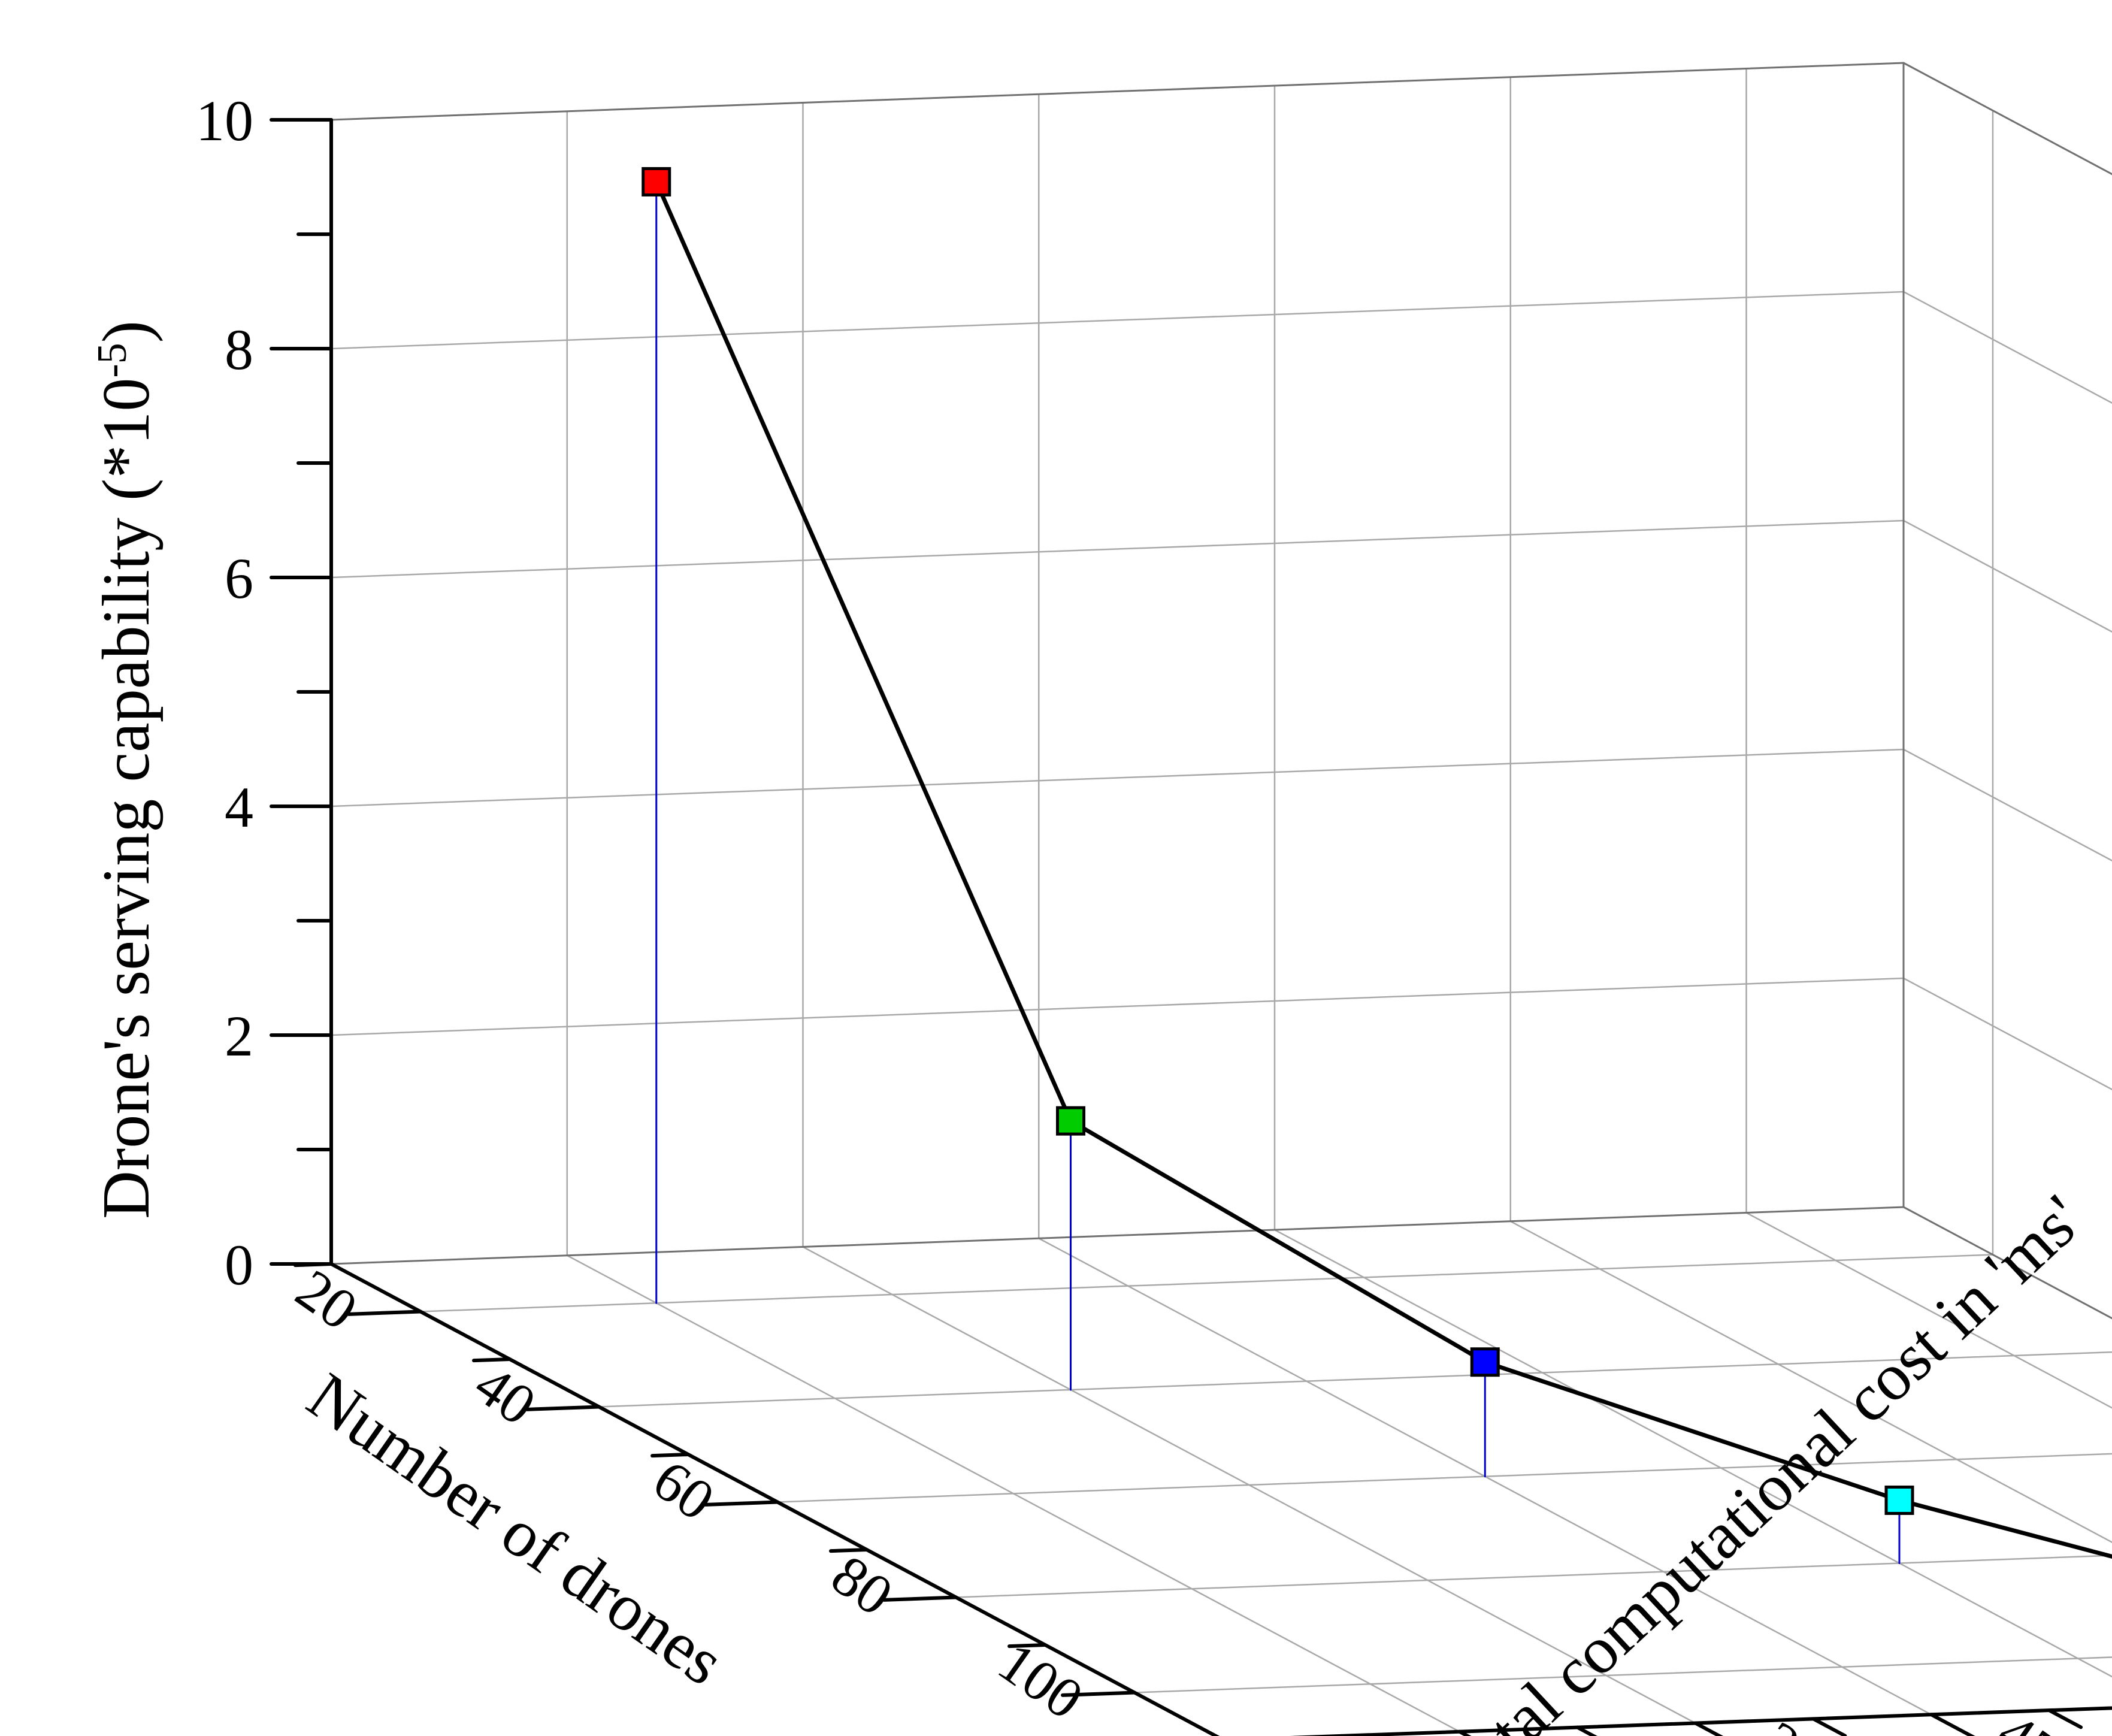 The image size is (2112, 1736). Describe the element at coordinates (684, 1490) in the screenshot. I see `x-tick-label: 60` at that location.